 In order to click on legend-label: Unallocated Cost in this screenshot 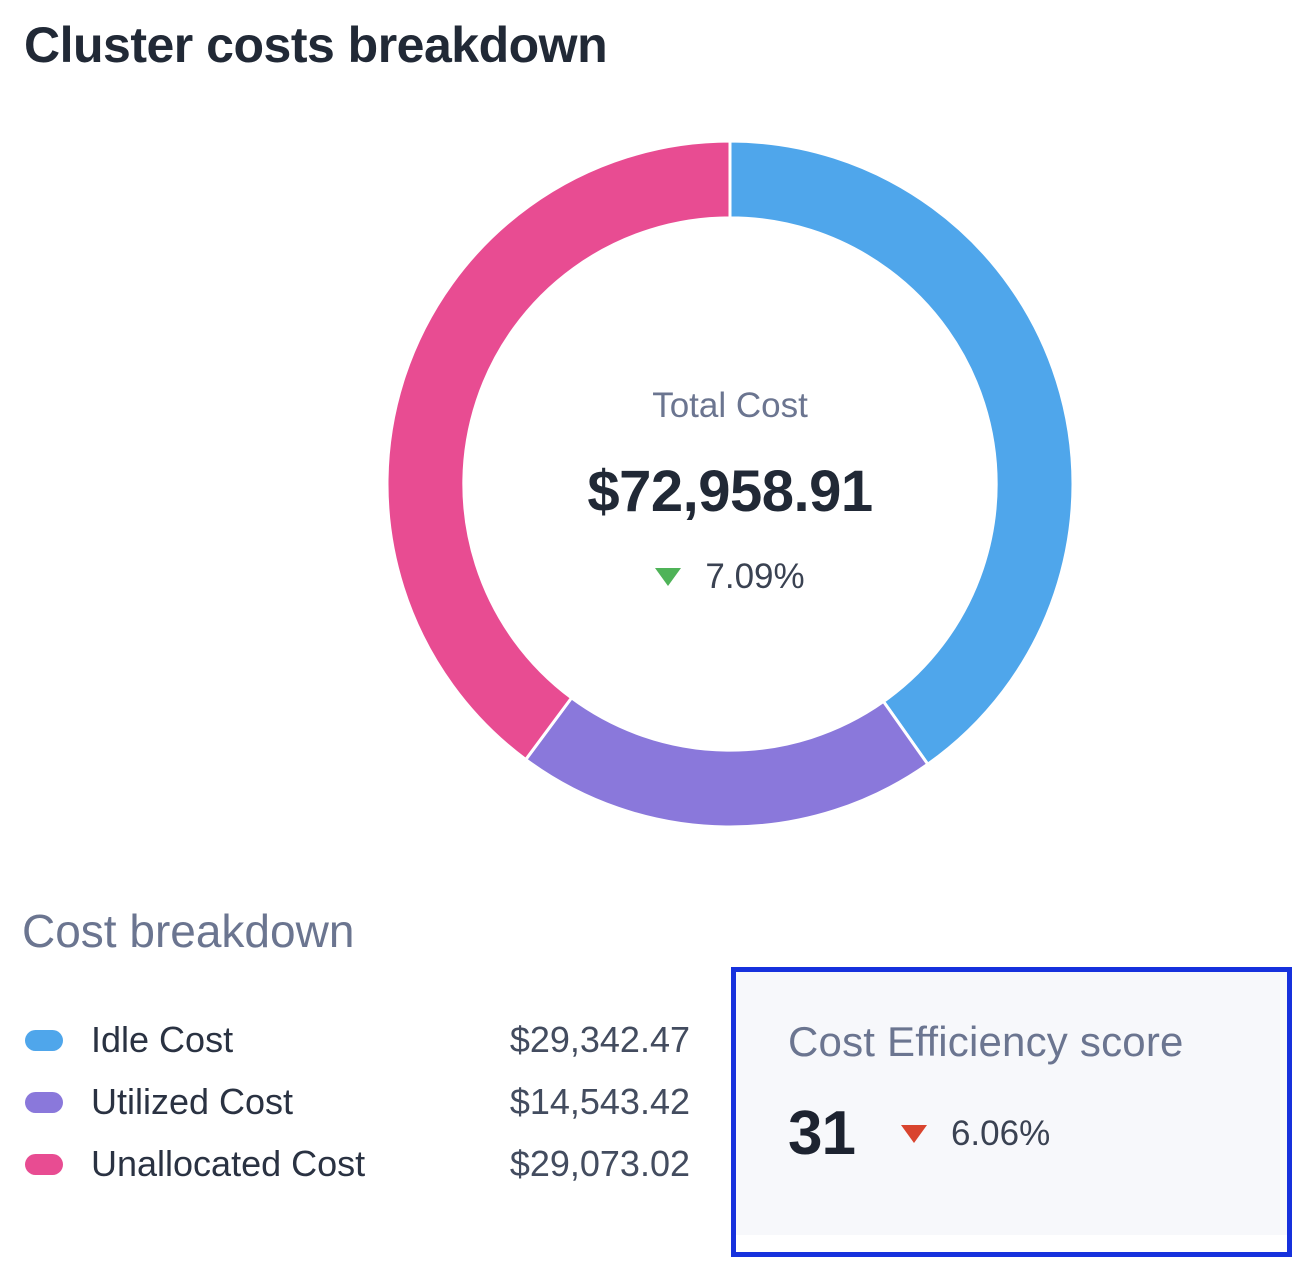, I will do `click(228, 1163)`.